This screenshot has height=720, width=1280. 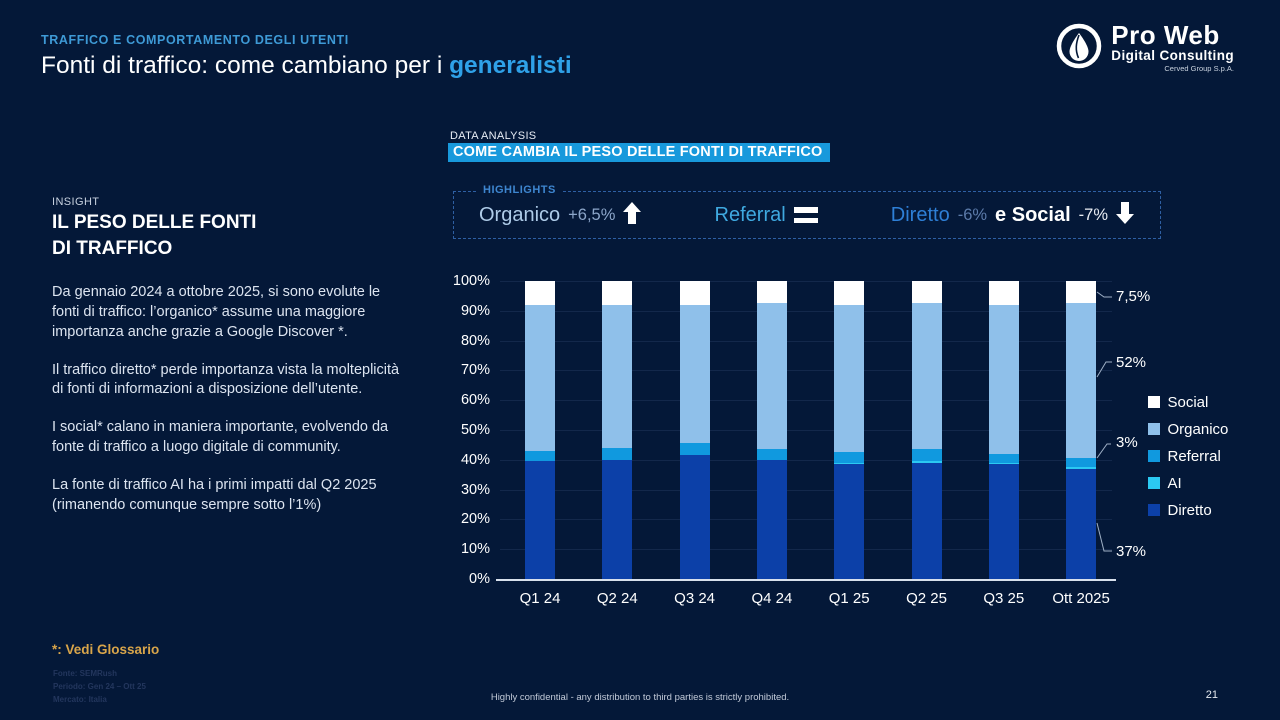 What do you see at coordinates (475, 430) in the screenshot?
I see `y-axis-tick: 50%` at bounding box center [475, 430].